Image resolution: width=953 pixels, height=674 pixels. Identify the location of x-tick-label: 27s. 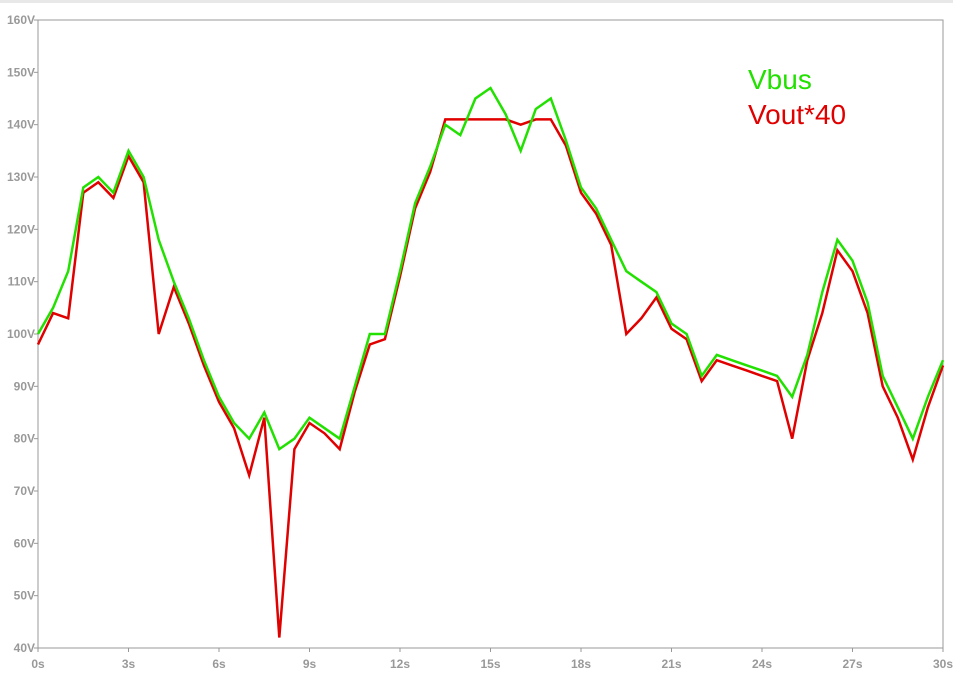
(852, 664).